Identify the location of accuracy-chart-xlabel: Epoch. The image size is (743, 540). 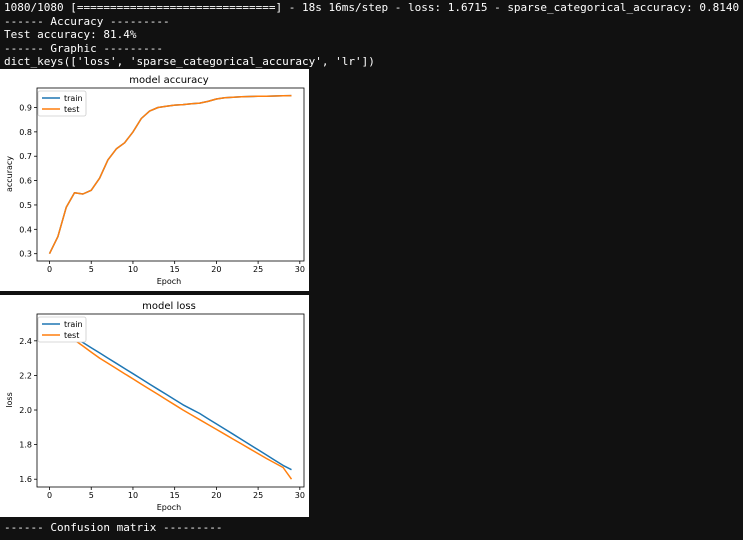
(169, 281).